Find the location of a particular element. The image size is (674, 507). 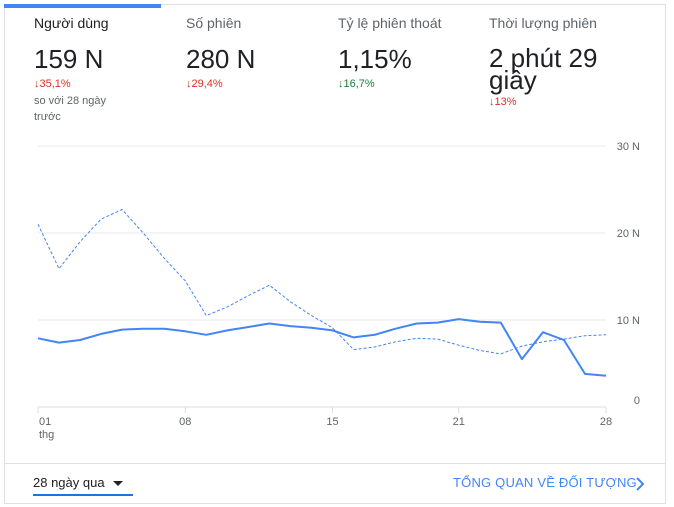

metric-label: Người dùng is located at coordinates (71, 23).